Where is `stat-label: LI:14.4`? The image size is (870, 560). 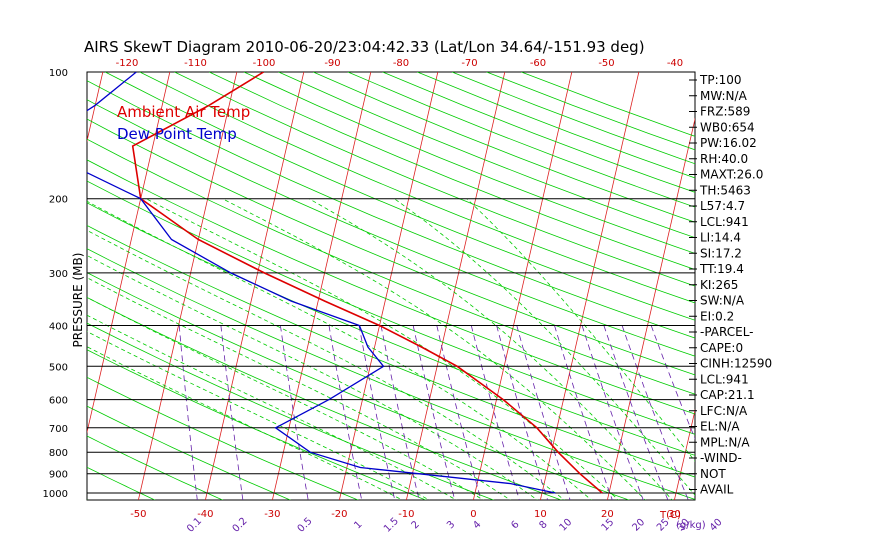
stat-label: LI:14.4 is located at coordinates (720, 238).